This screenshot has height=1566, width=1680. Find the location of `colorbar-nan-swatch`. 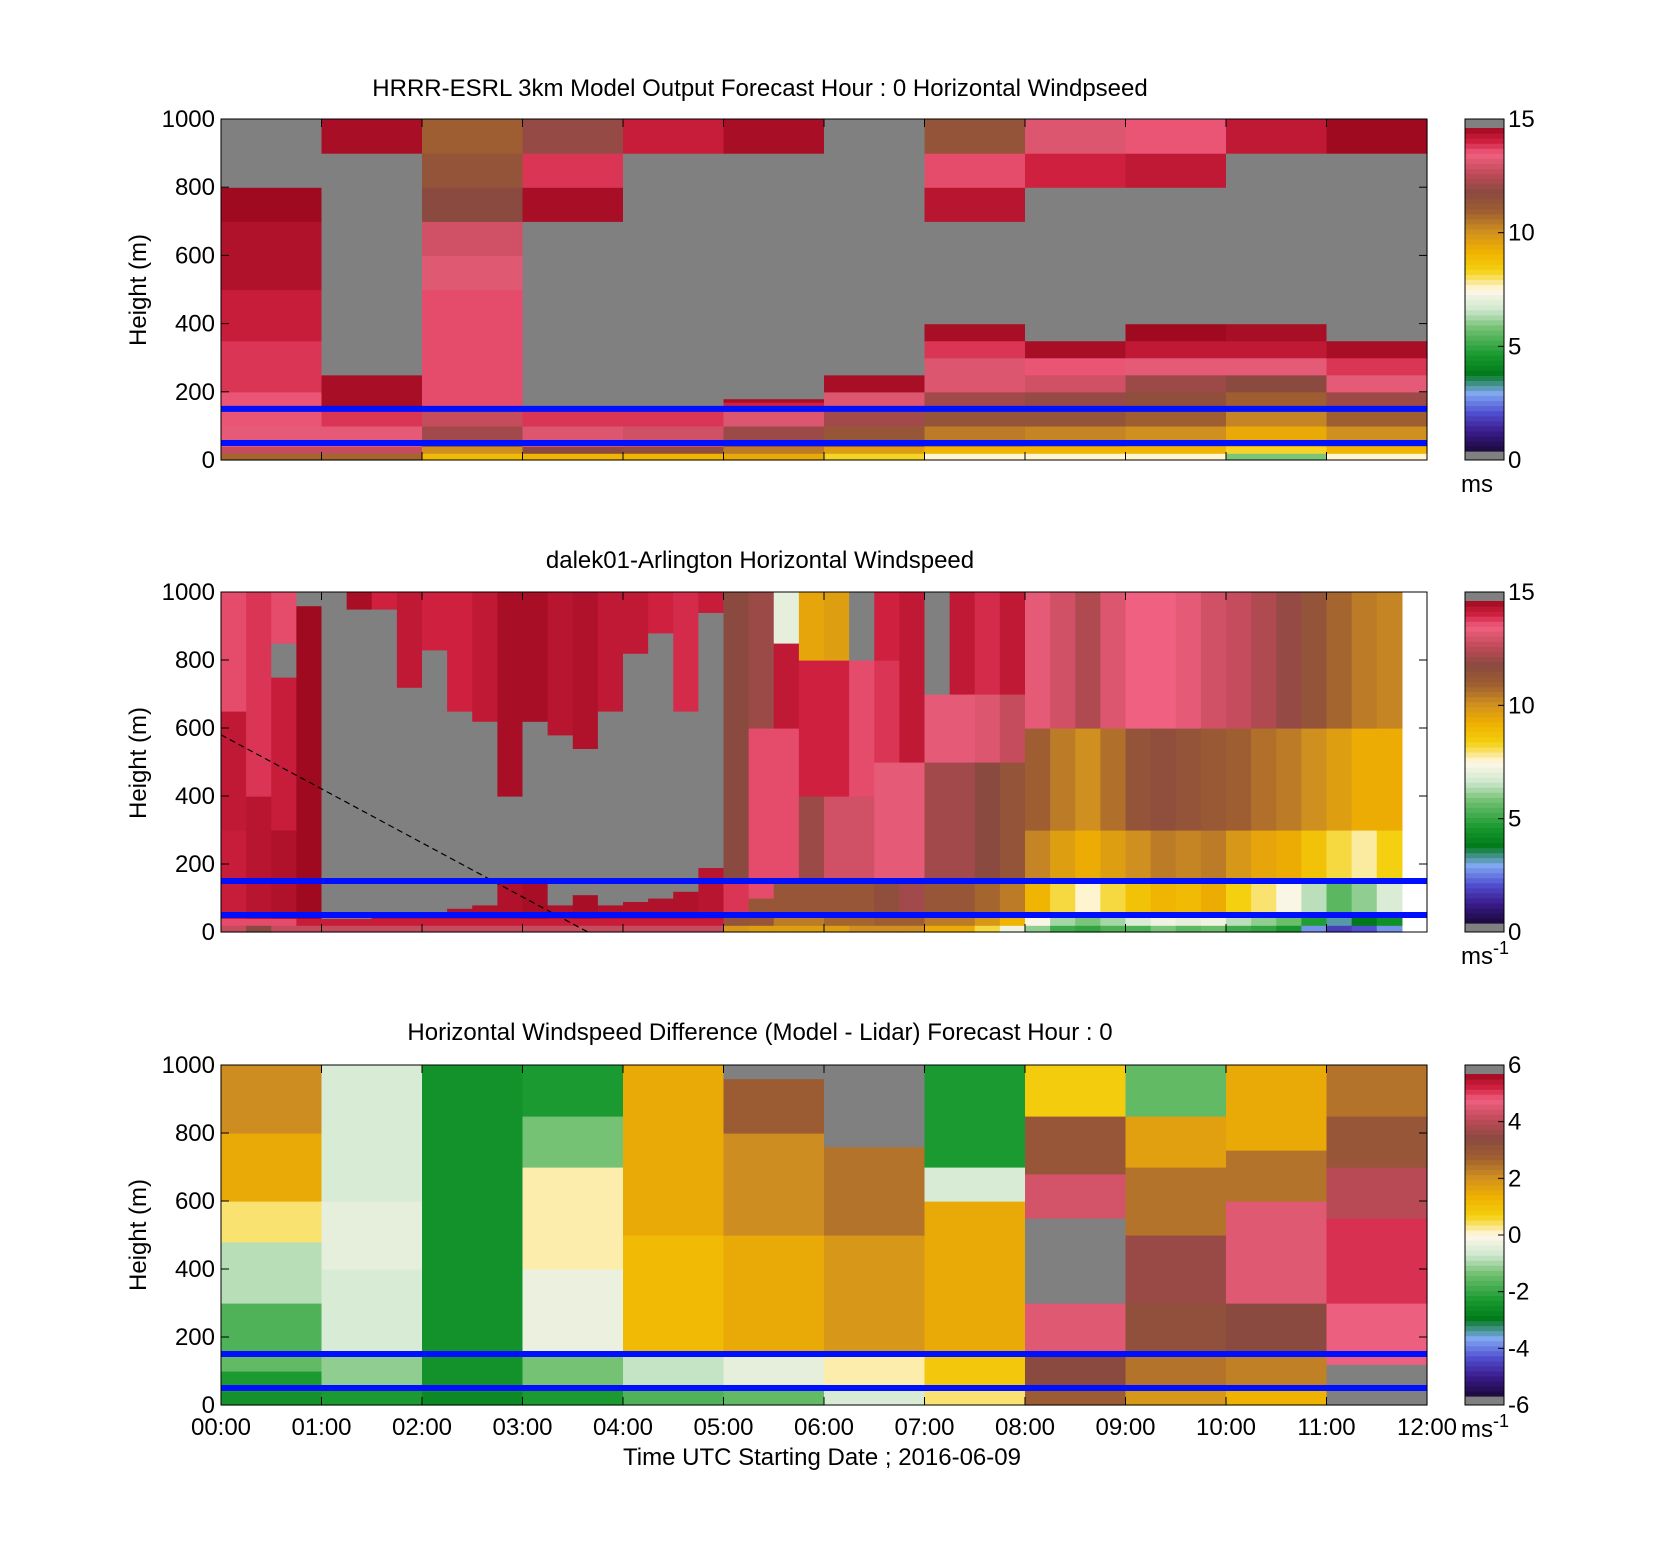

colorbar-nan-swatch is located at coordinates (1484, 1400).